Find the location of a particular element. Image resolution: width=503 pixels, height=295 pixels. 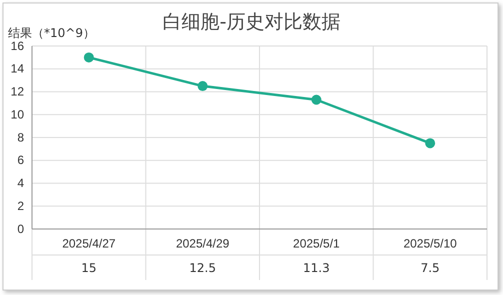

y-tick-label: 8 is located at coordinates (20, 137).